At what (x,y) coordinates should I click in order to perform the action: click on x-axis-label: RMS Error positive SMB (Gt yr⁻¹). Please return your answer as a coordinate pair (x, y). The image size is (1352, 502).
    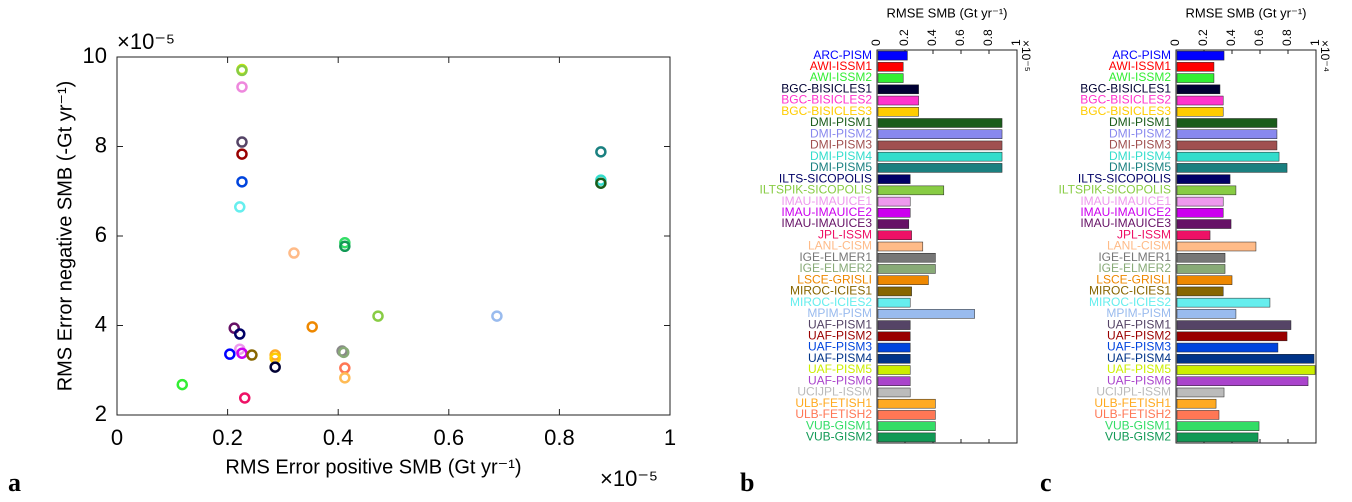
    Looking at the image, I should click on (373, 467).